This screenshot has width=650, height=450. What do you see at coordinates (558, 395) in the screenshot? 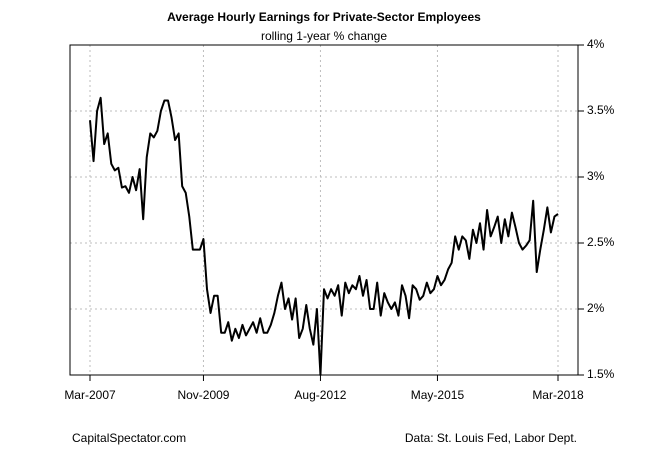
I see `x-tick-label: Mar-2018` at bounding box center [558, 395].